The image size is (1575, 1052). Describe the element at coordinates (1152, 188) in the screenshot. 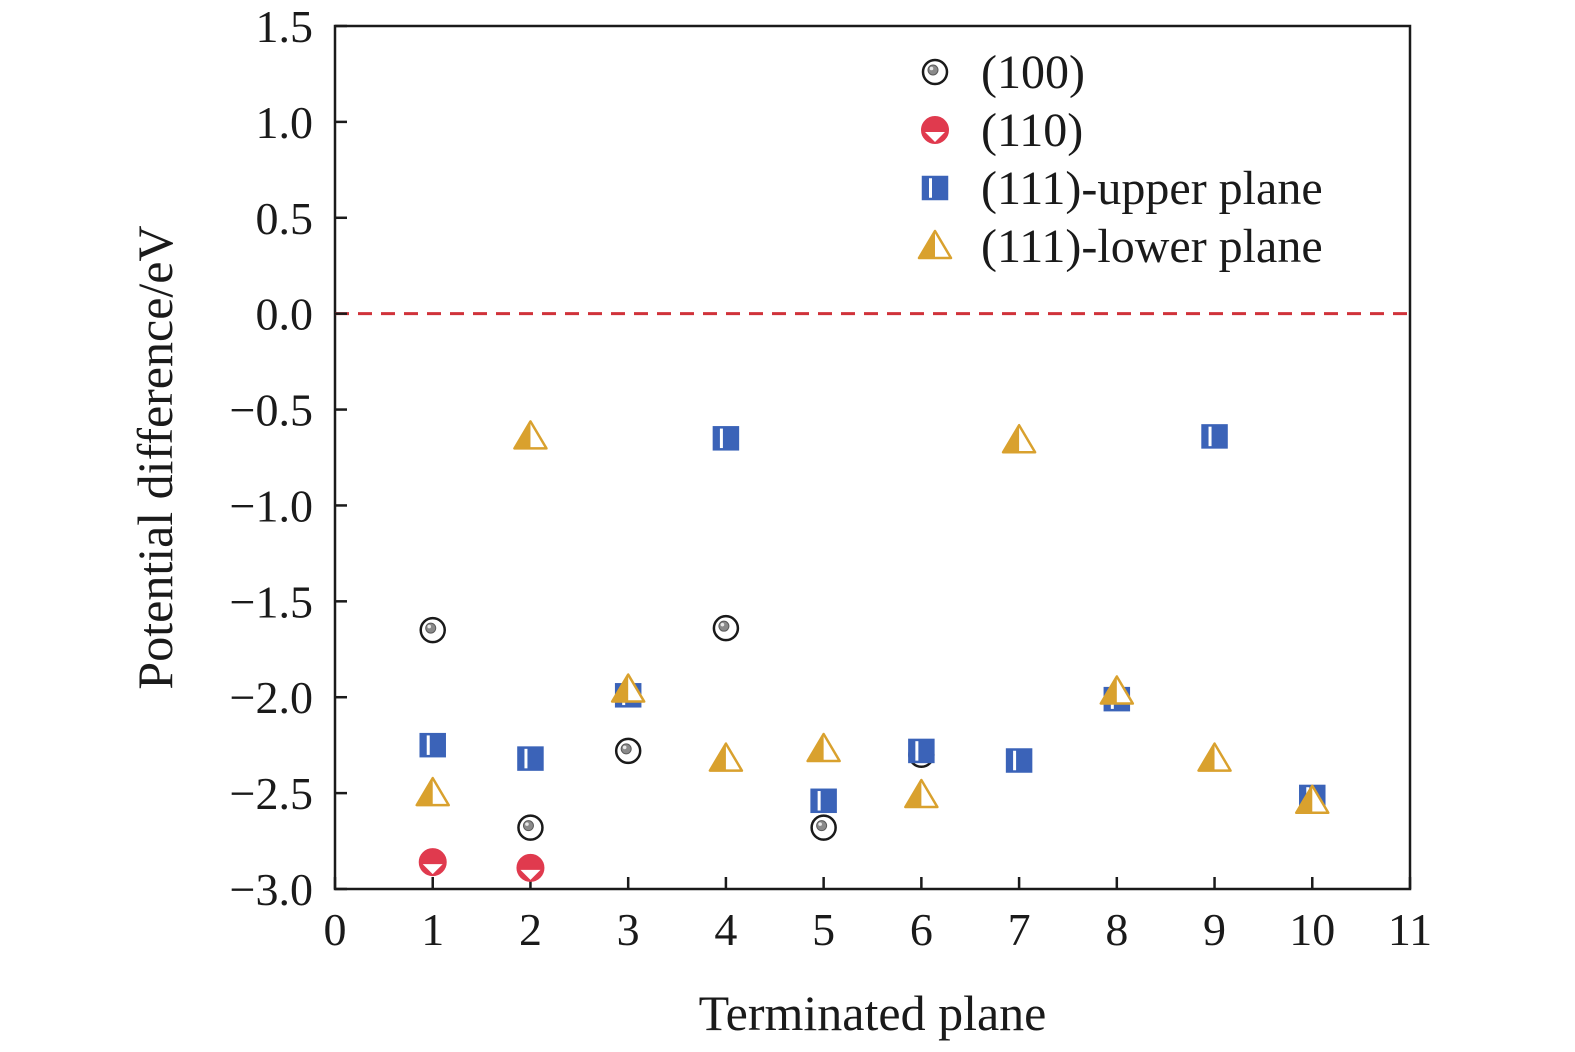

I see `legend-label: (111)-upper plane` at that location.